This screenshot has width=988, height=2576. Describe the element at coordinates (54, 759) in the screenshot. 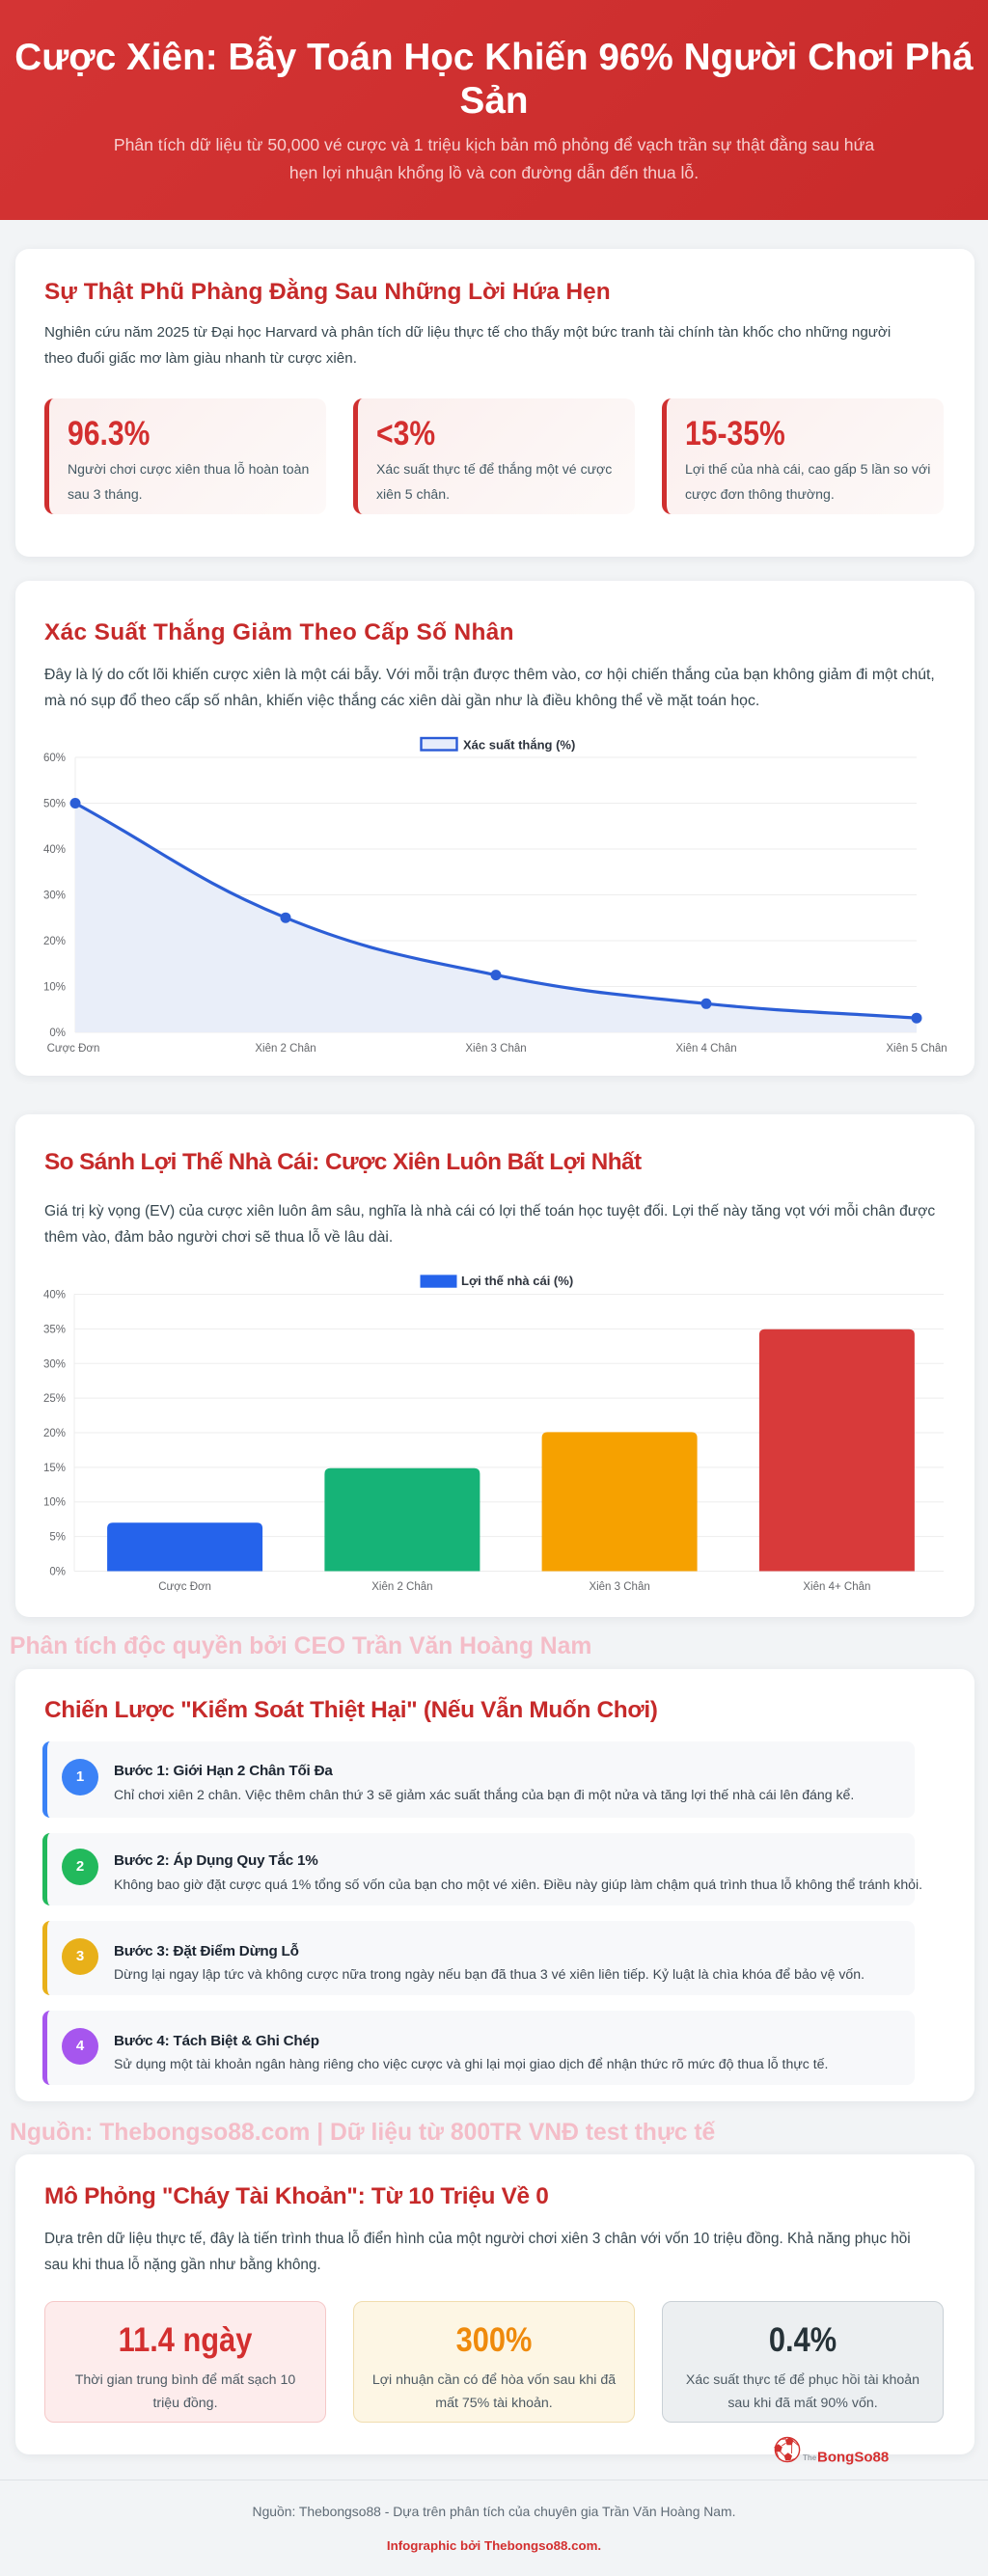

I see `svg-text: 60%` at that location.